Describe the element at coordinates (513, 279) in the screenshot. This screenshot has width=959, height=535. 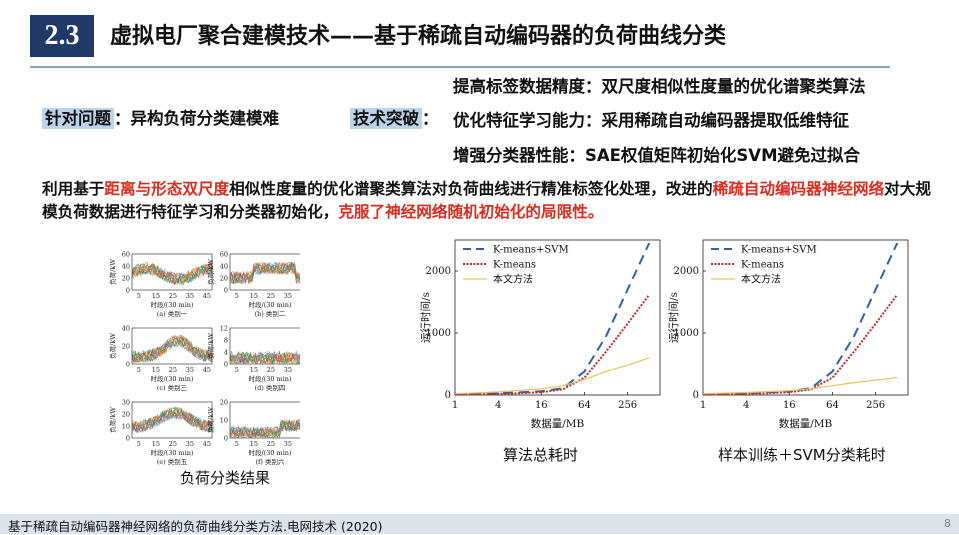
I see `legend-label-2: 本文方法` at that location.